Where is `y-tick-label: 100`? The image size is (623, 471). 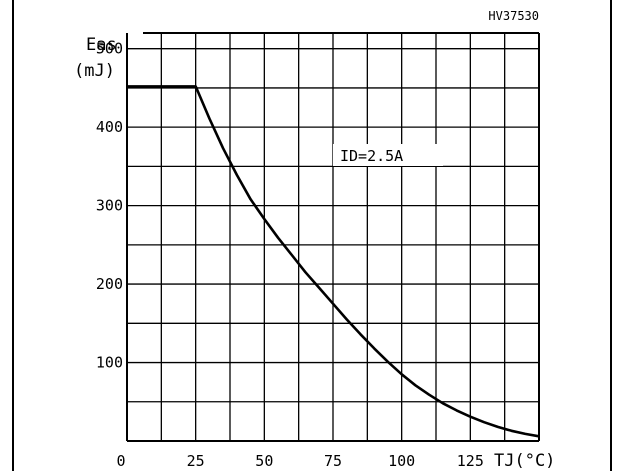 y-tick-label: 100 is located at coordinates (109, 363).